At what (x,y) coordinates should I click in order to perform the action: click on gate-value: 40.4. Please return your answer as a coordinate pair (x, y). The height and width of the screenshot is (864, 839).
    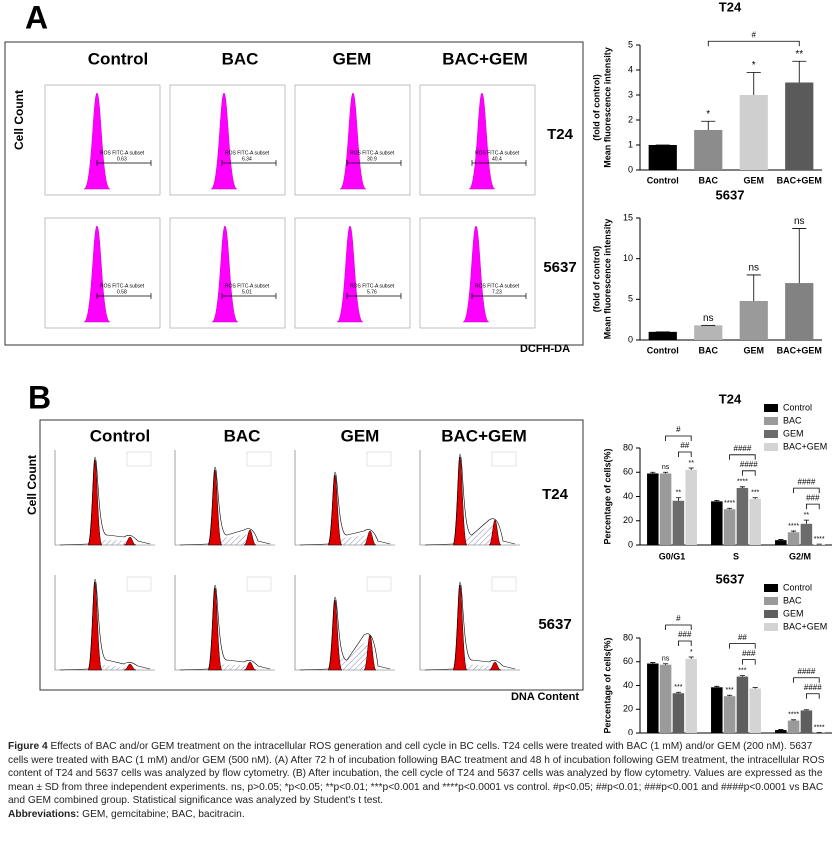
    Looking at the image, I should click on (497, 159).